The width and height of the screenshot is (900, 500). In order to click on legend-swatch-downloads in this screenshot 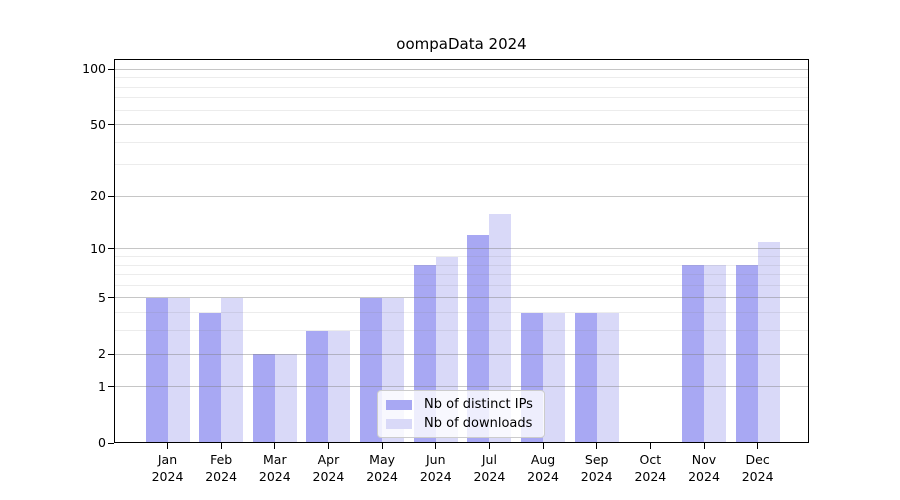, I will do `click(399, 423)`.